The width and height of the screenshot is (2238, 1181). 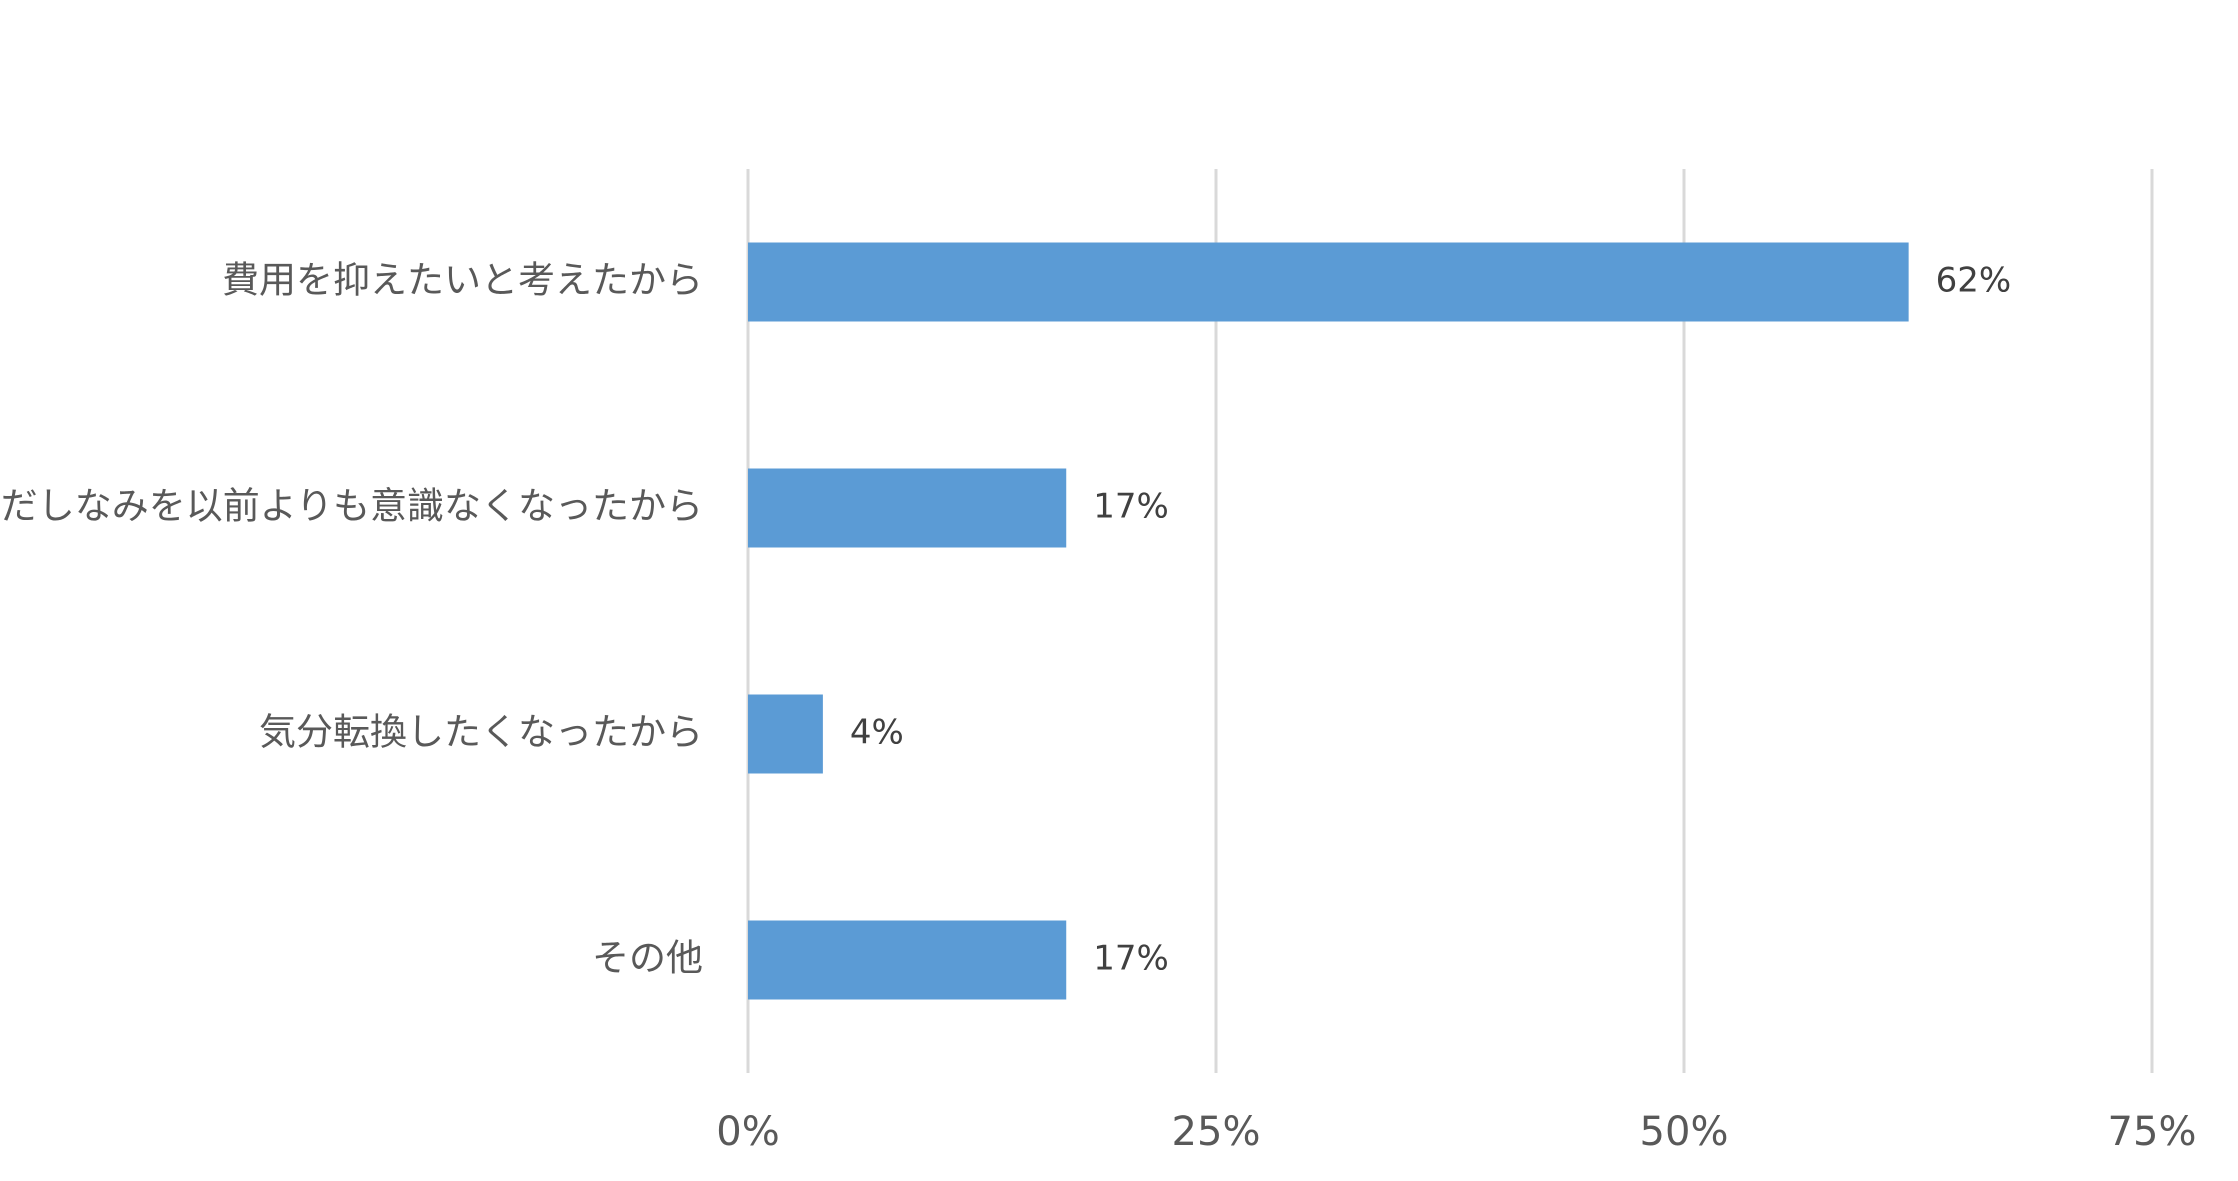 I want to click on x-tick-label: 25%, so click(x=1216, y=1132).